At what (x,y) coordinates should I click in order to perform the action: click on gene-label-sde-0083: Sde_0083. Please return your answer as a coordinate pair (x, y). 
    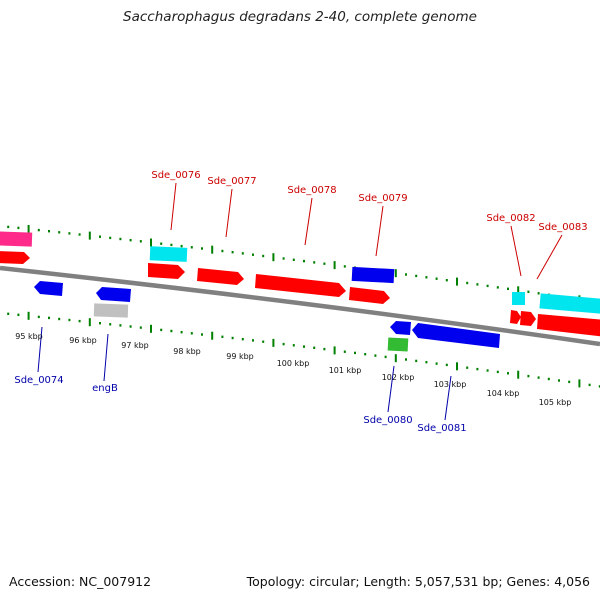
    Looking at the image, I should click on (562, 227).